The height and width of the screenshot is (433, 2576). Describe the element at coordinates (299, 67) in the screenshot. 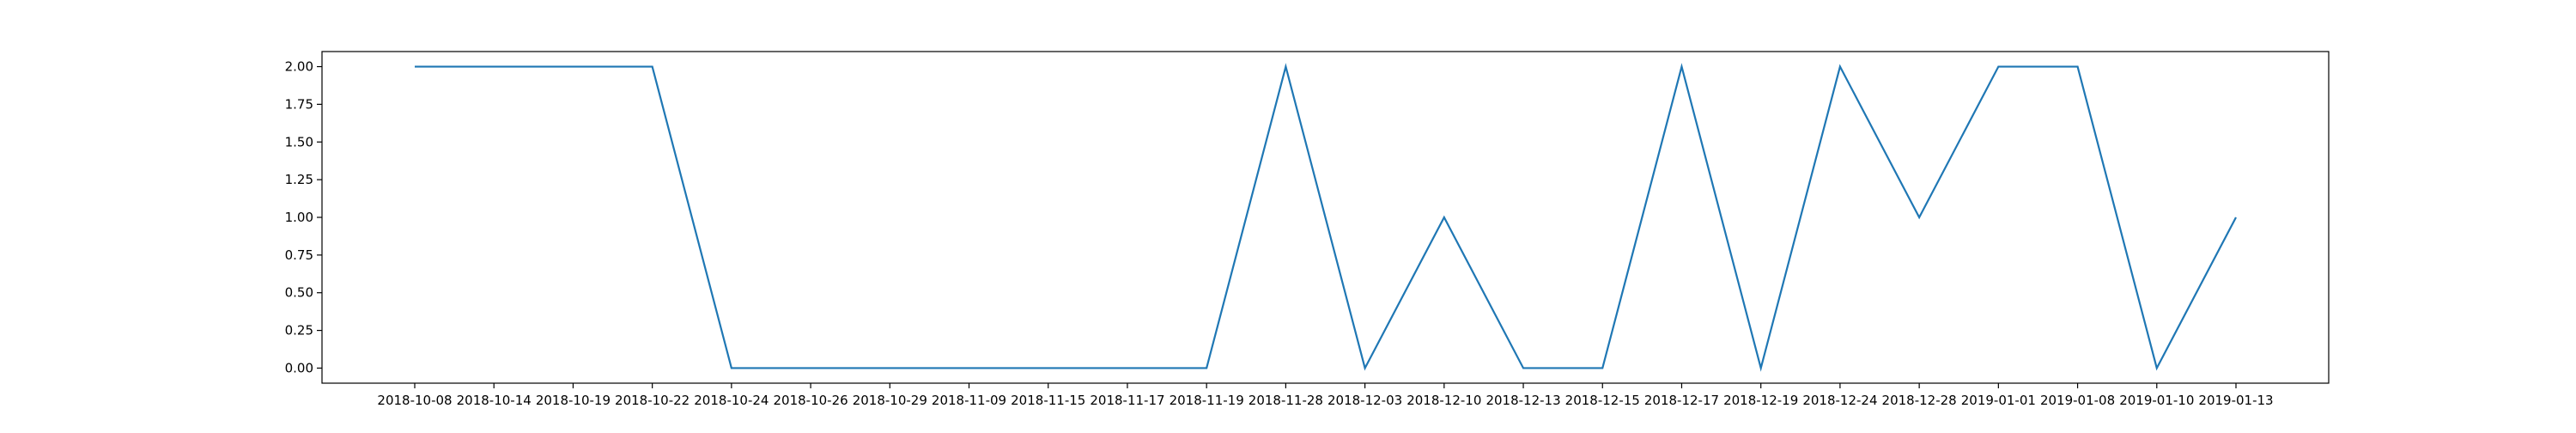

I see `y-tick-label: 2.00` at that location.